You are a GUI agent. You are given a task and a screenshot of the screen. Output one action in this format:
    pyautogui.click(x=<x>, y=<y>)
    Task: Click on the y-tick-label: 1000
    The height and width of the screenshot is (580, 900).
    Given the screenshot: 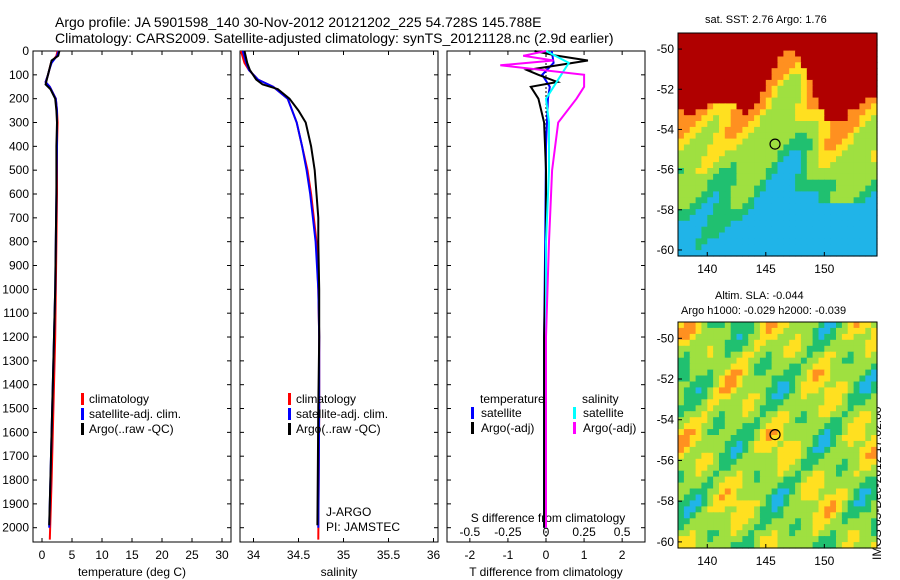 What is the action you would take?
    pyautogui.click(x=15, y=289)
    